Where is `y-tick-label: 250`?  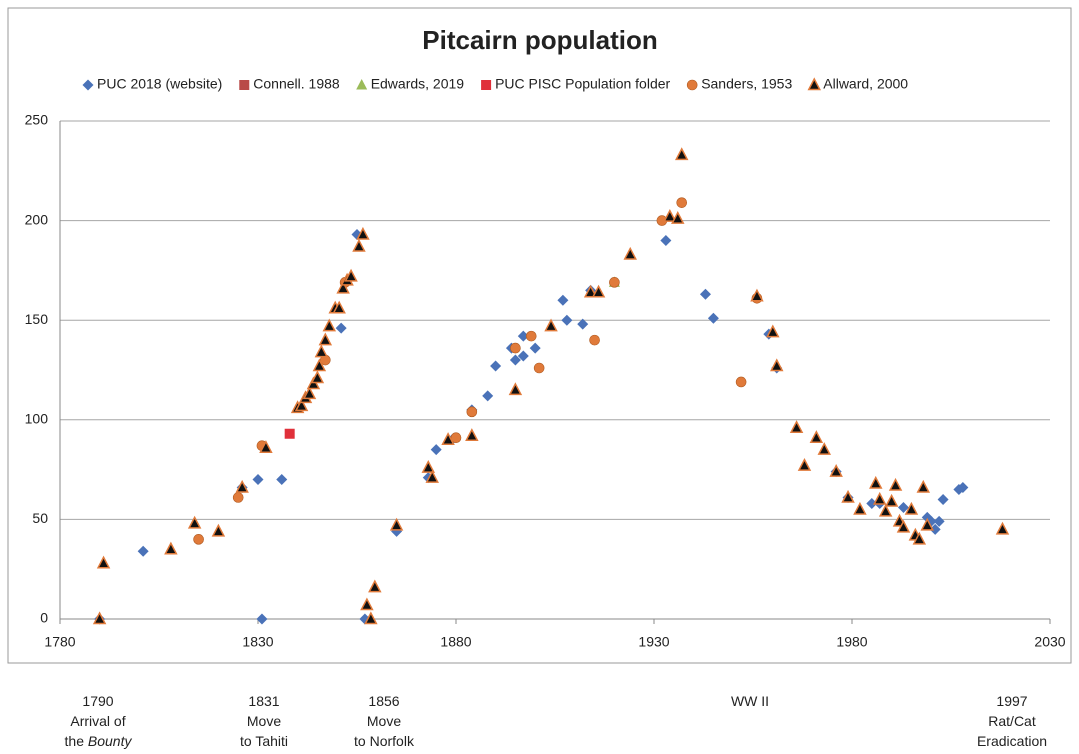 y-tick-label: 250 is located at coordinates (37, 120).